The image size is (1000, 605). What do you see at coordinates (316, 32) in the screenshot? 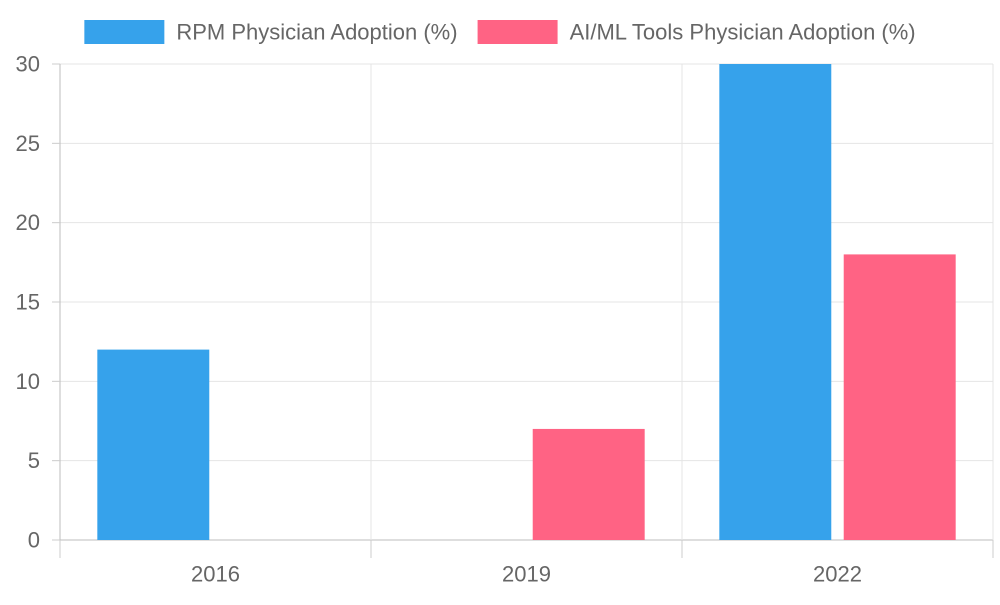
I see `legend-label: RPM Physician Adoption (%)` at bounding box center [316, 32].